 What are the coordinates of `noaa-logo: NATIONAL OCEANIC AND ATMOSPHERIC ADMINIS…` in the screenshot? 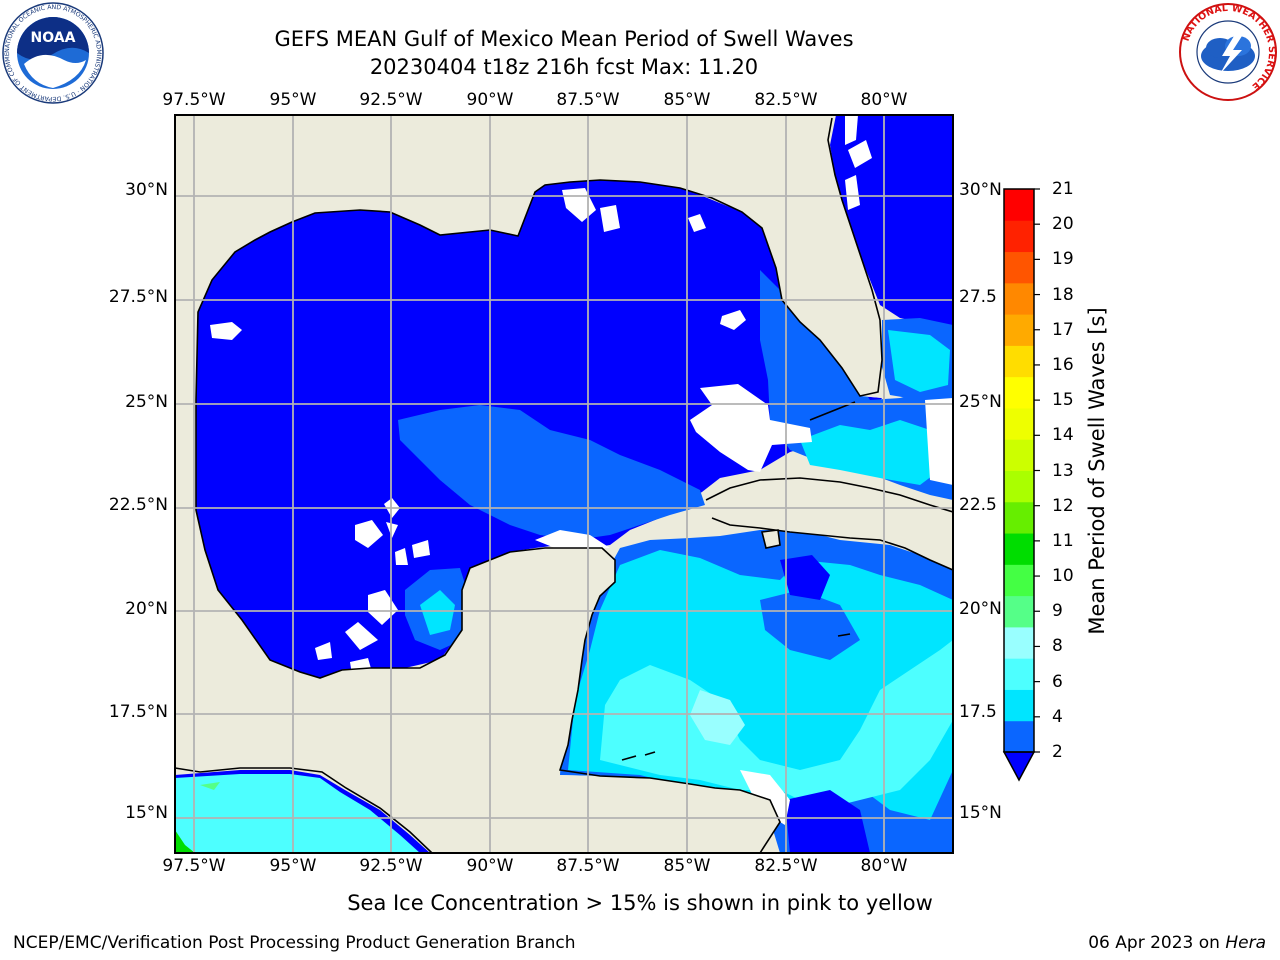 It's located at (53, 53).